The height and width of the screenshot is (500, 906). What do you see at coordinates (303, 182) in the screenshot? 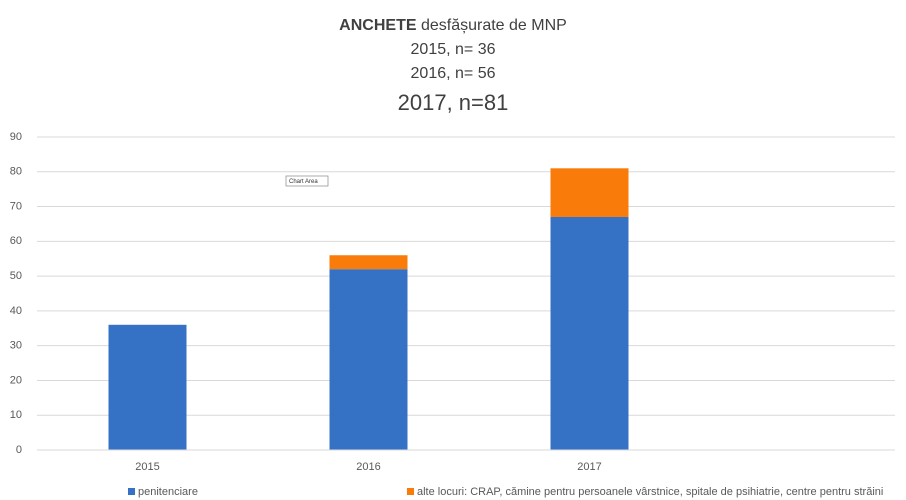
I see `tooltip: Chart Area` at bounding box center [303, 182].